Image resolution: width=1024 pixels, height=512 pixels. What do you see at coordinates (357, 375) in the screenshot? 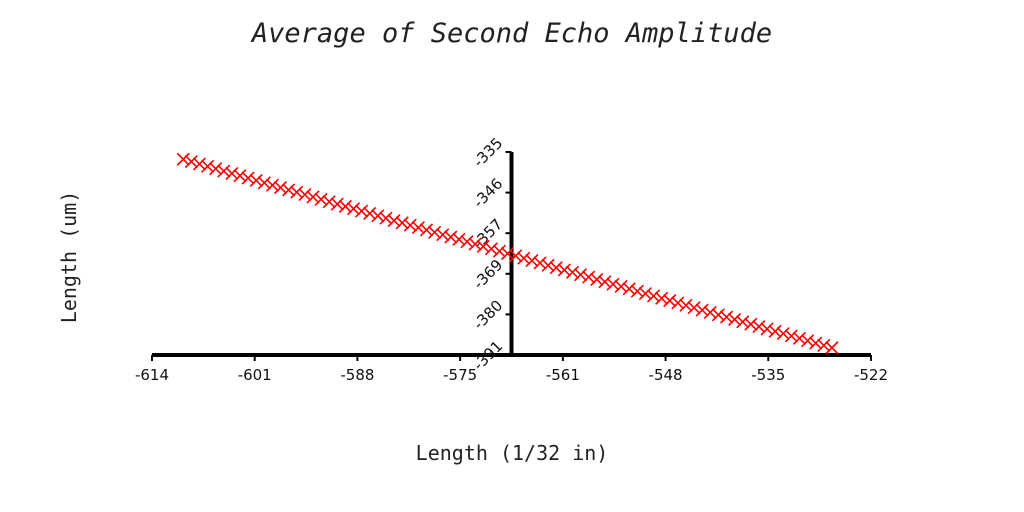
I see `x-tick-label: -588` at bounding box center [357, 375].